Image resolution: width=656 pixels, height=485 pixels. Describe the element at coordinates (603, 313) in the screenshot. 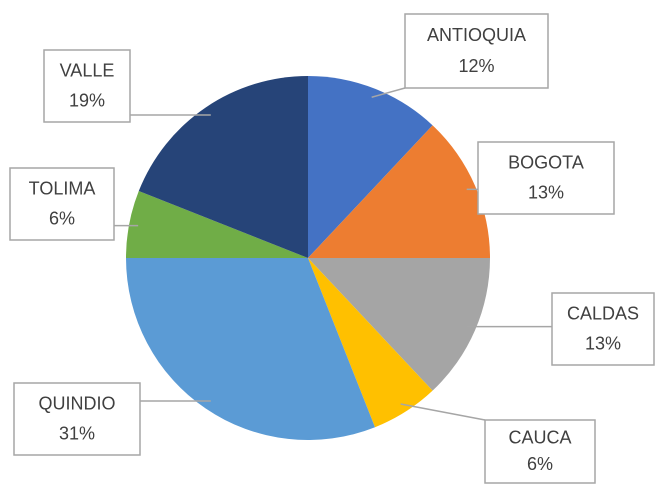

I see `category-label: CALDAS` at that location.